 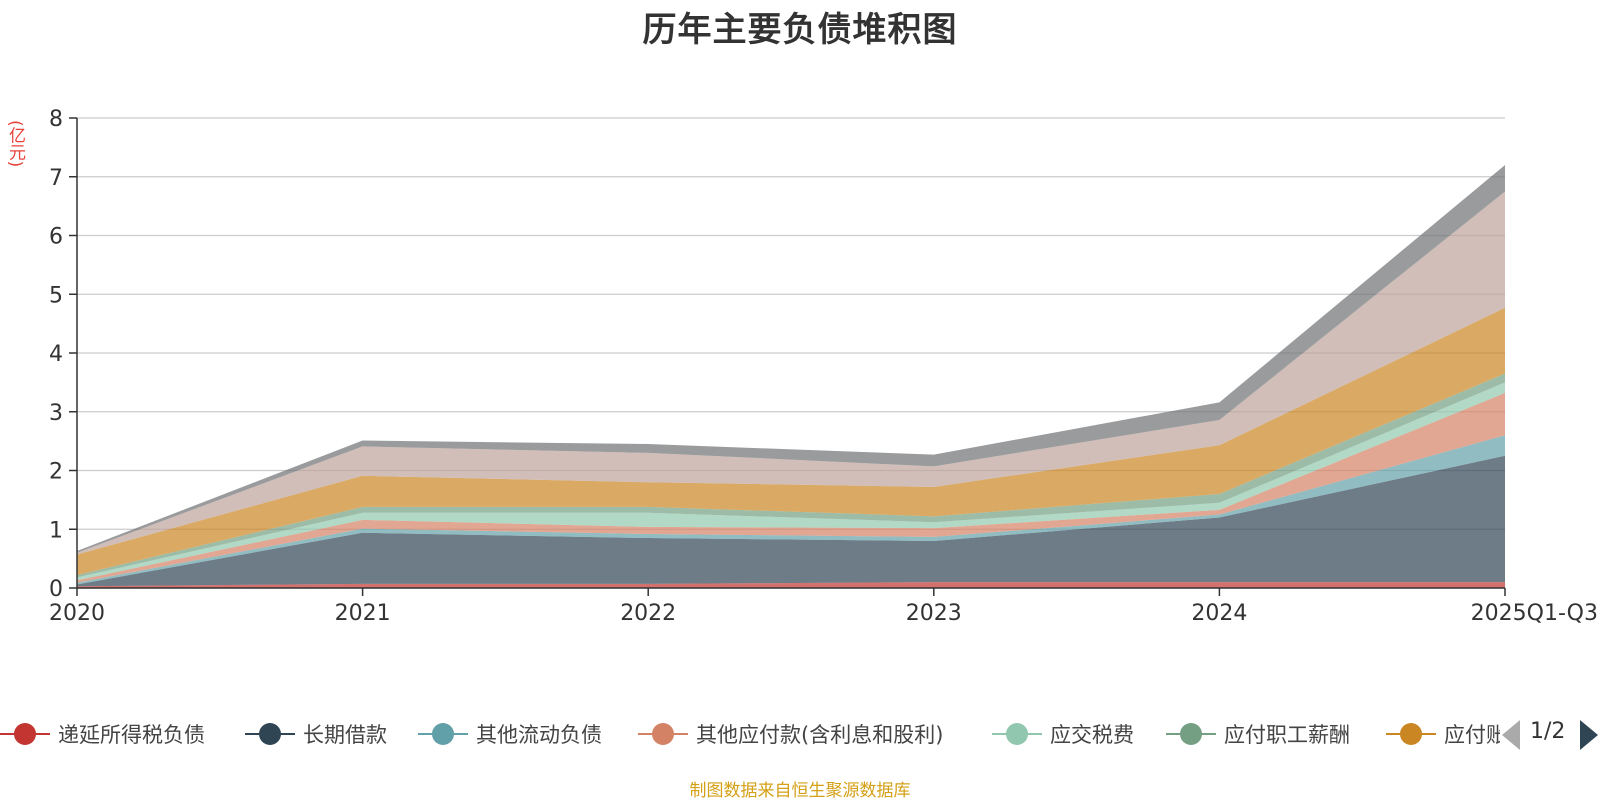 I want to click on legend-label: 长期借款, so click(x=345, y=735).